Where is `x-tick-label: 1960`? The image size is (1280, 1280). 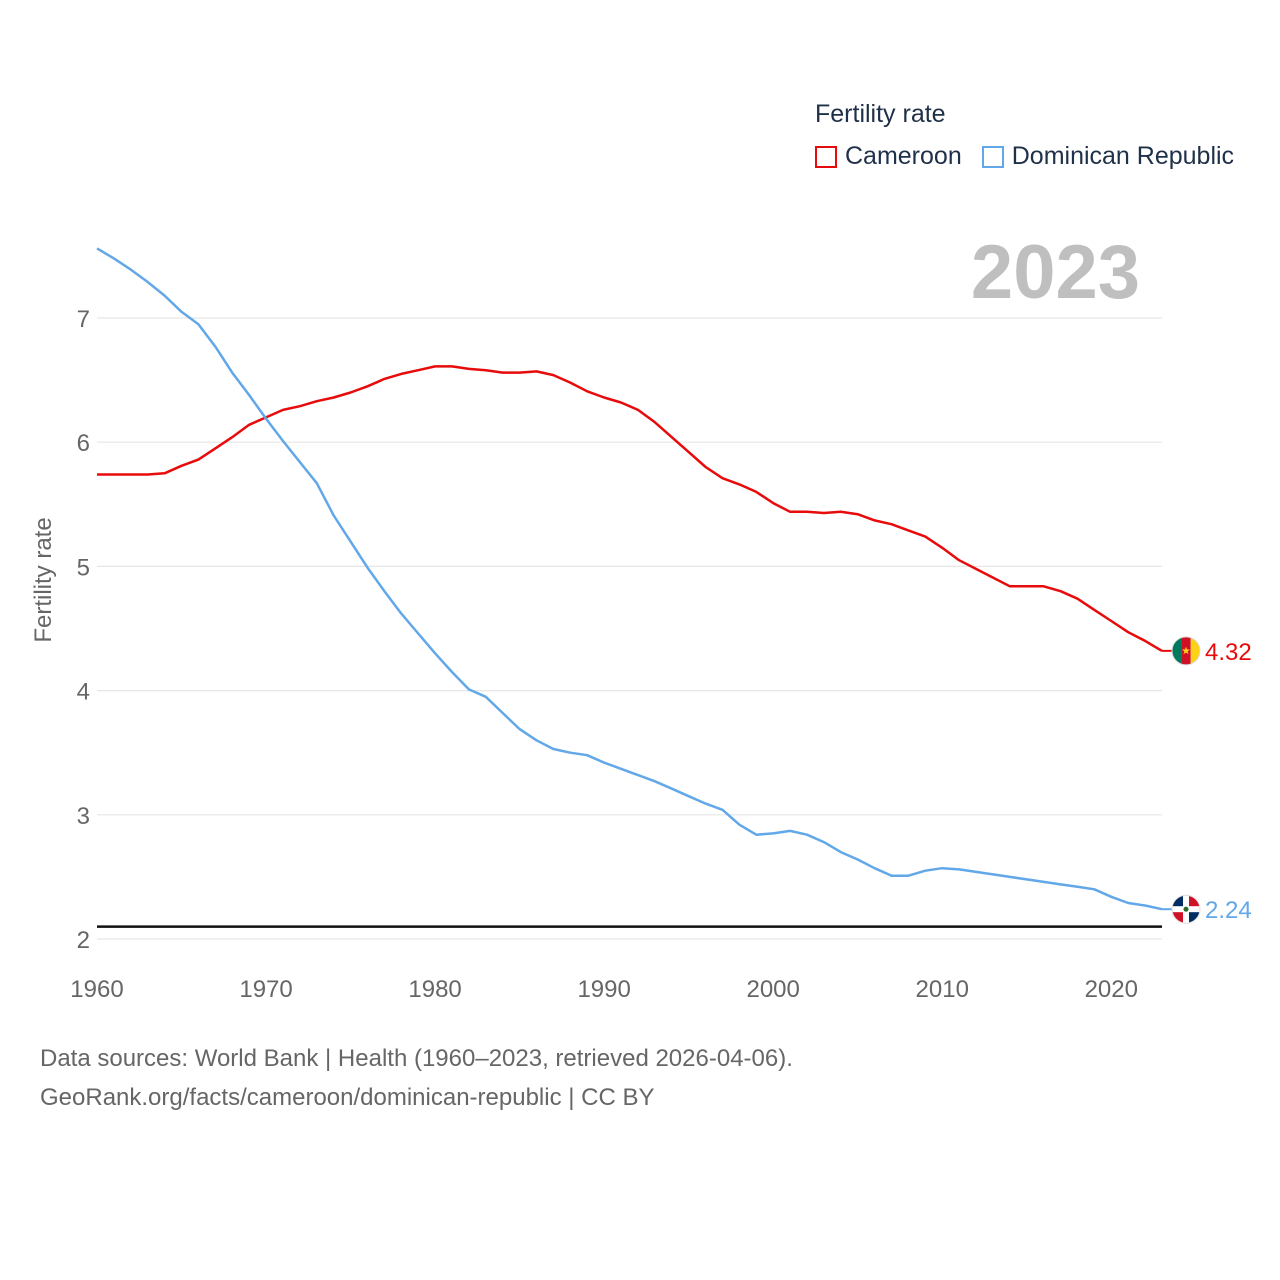
x-tick-label: 1960 is located at coordinates (96, 989).